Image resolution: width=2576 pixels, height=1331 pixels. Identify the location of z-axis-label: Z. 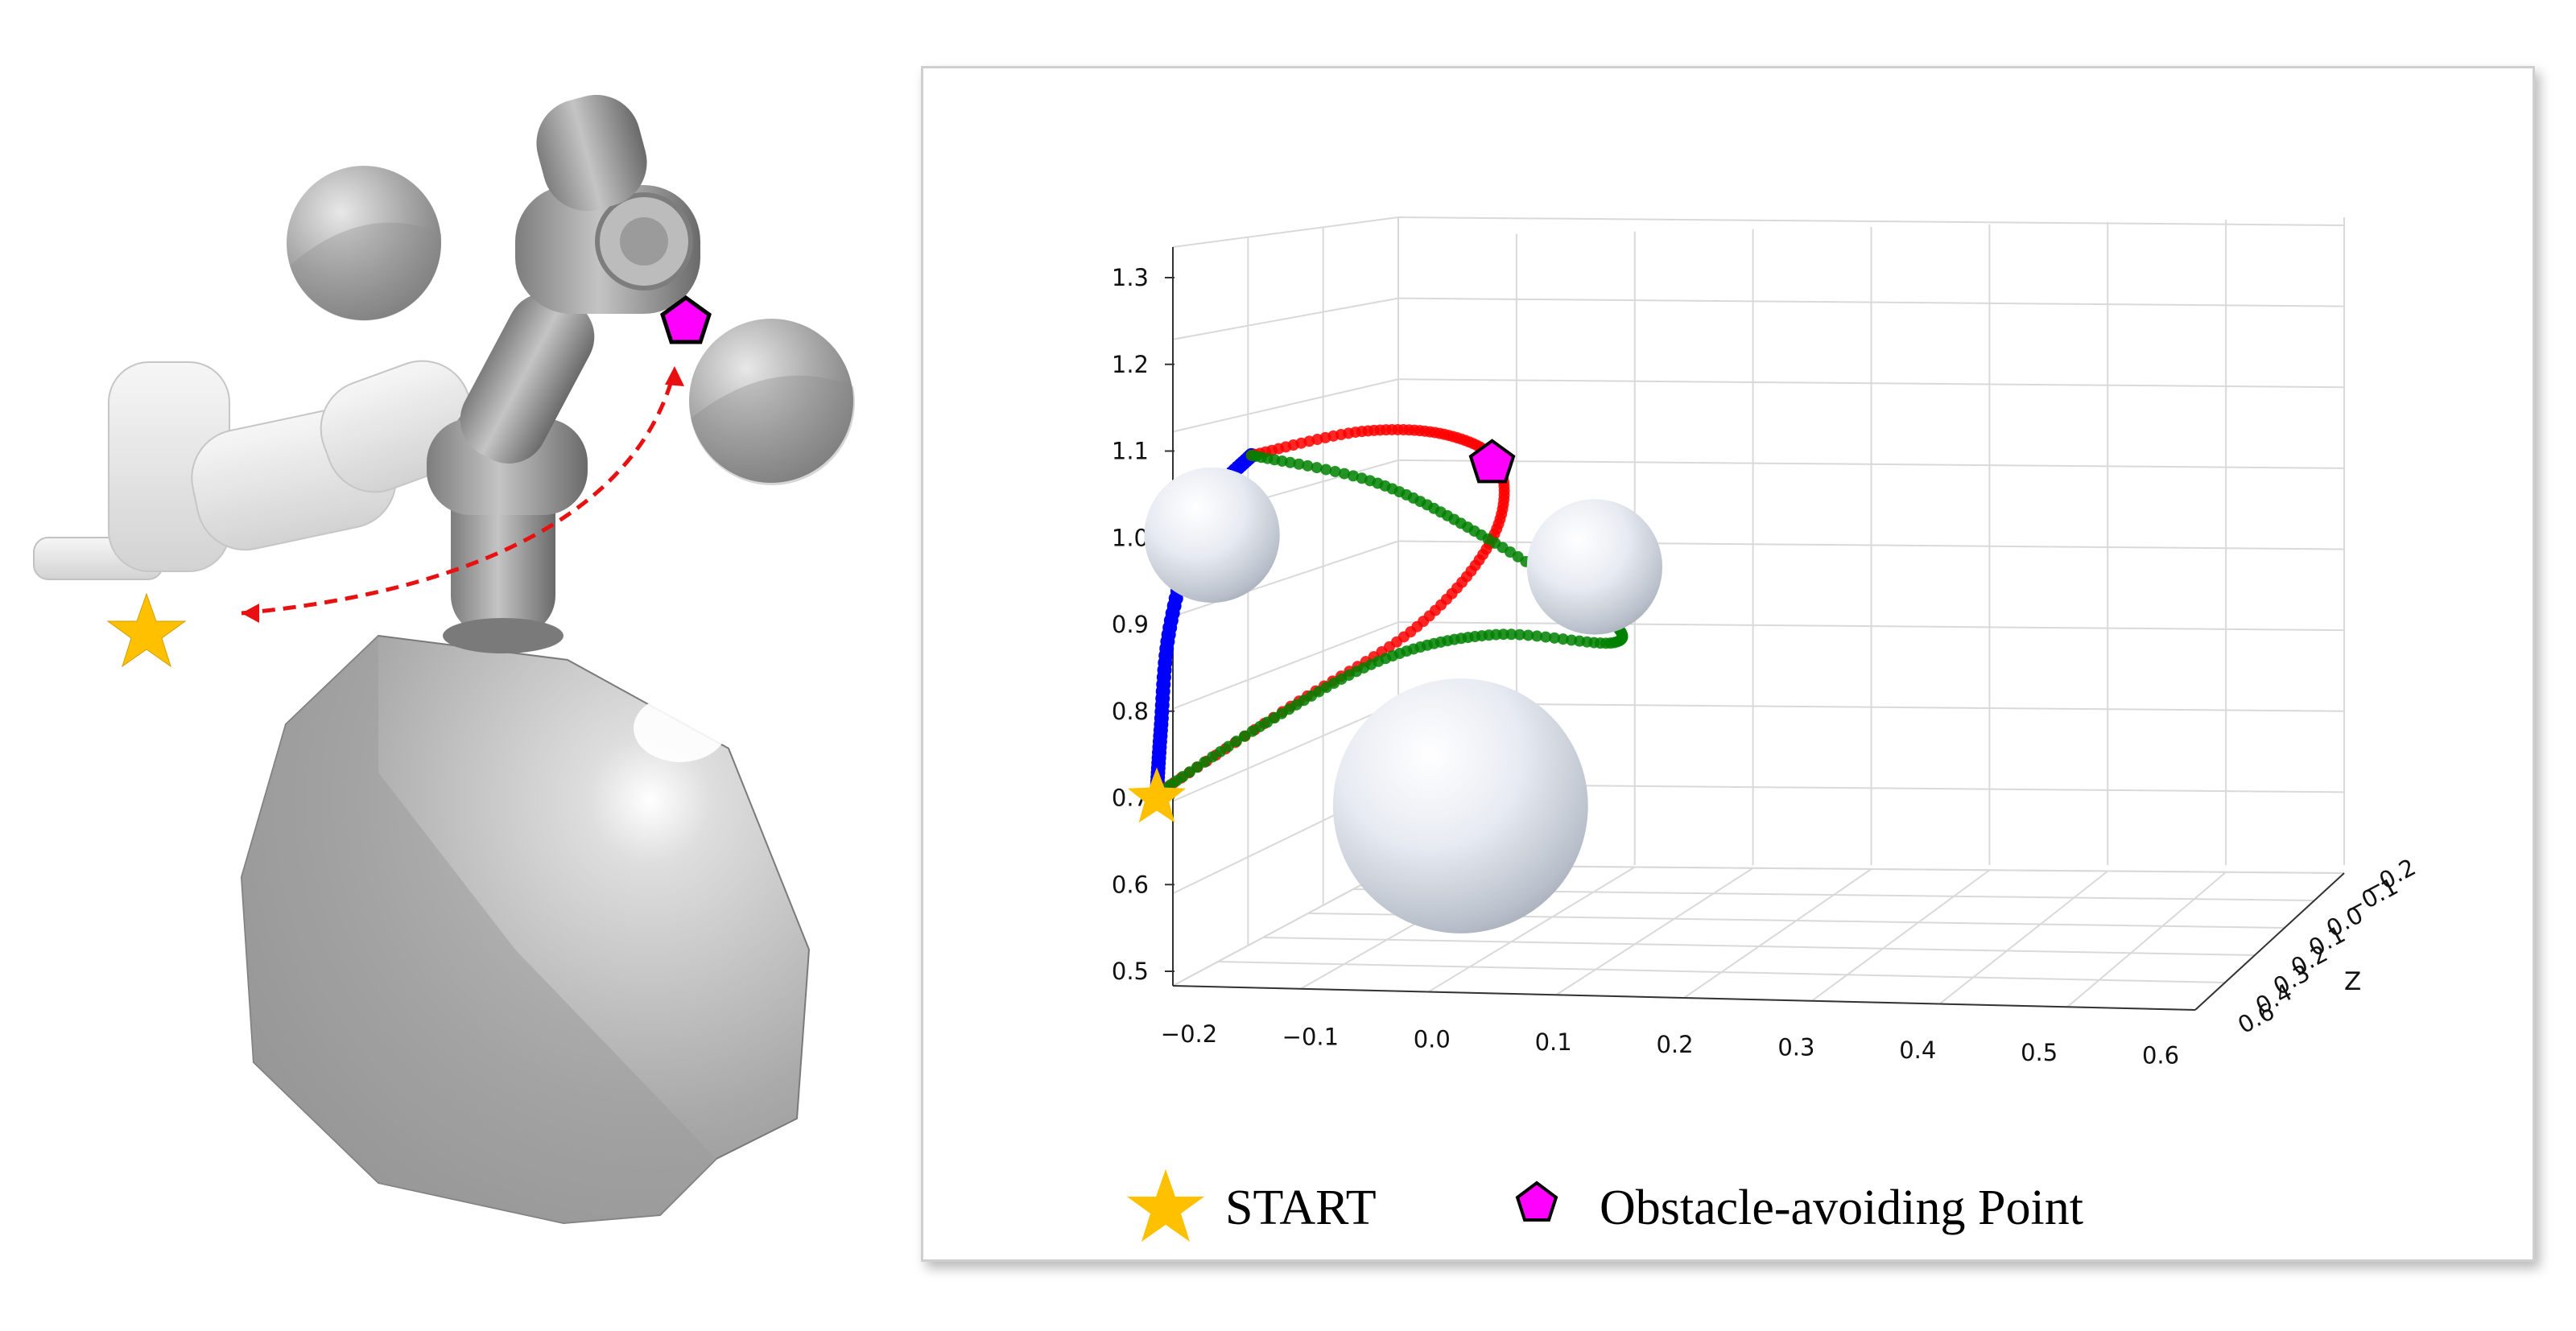
(2352, 982).